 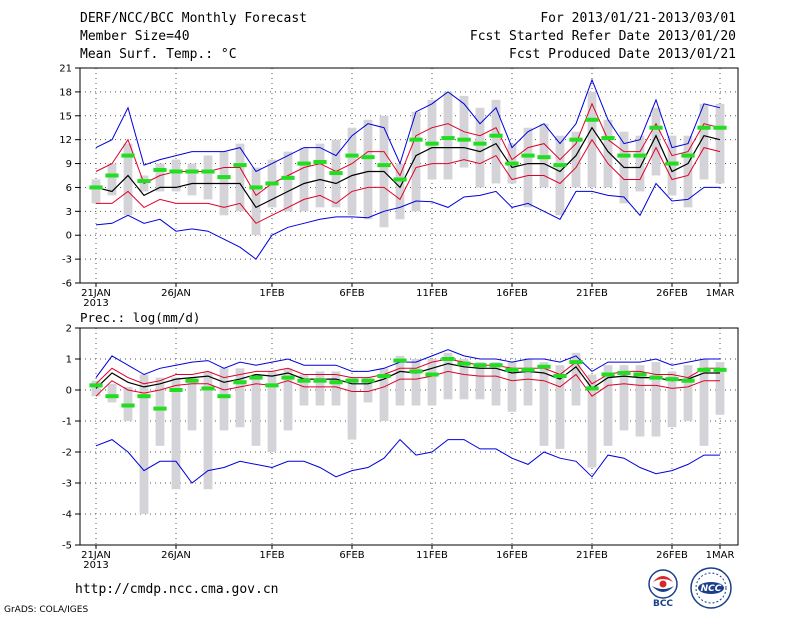 What do you see at coordinates (69, 236) in the screenshot?
I see `temp-ytick-label: 0` at bounding box center [69, 236].